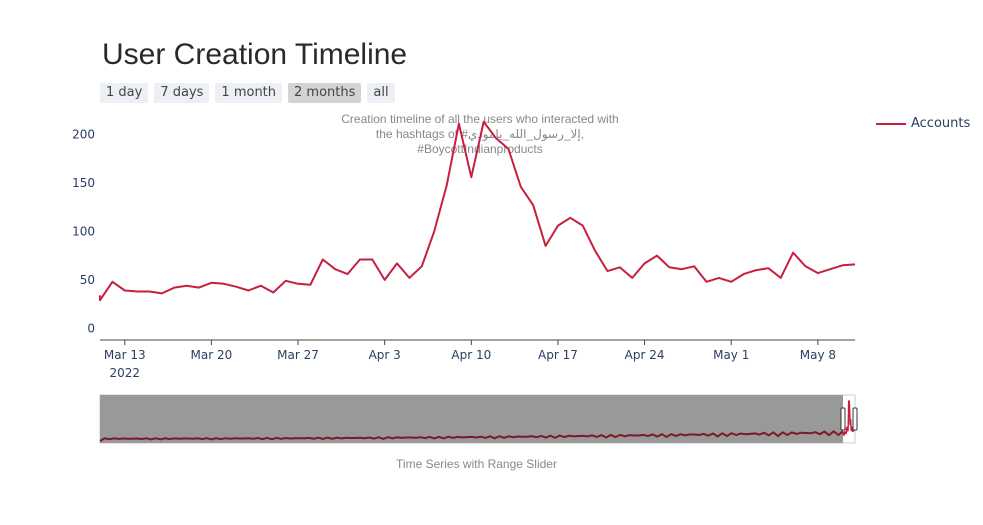 This screenshot has height=525, width=983. I want to click on x-tick-year-label: 2022, so click(124, 373).